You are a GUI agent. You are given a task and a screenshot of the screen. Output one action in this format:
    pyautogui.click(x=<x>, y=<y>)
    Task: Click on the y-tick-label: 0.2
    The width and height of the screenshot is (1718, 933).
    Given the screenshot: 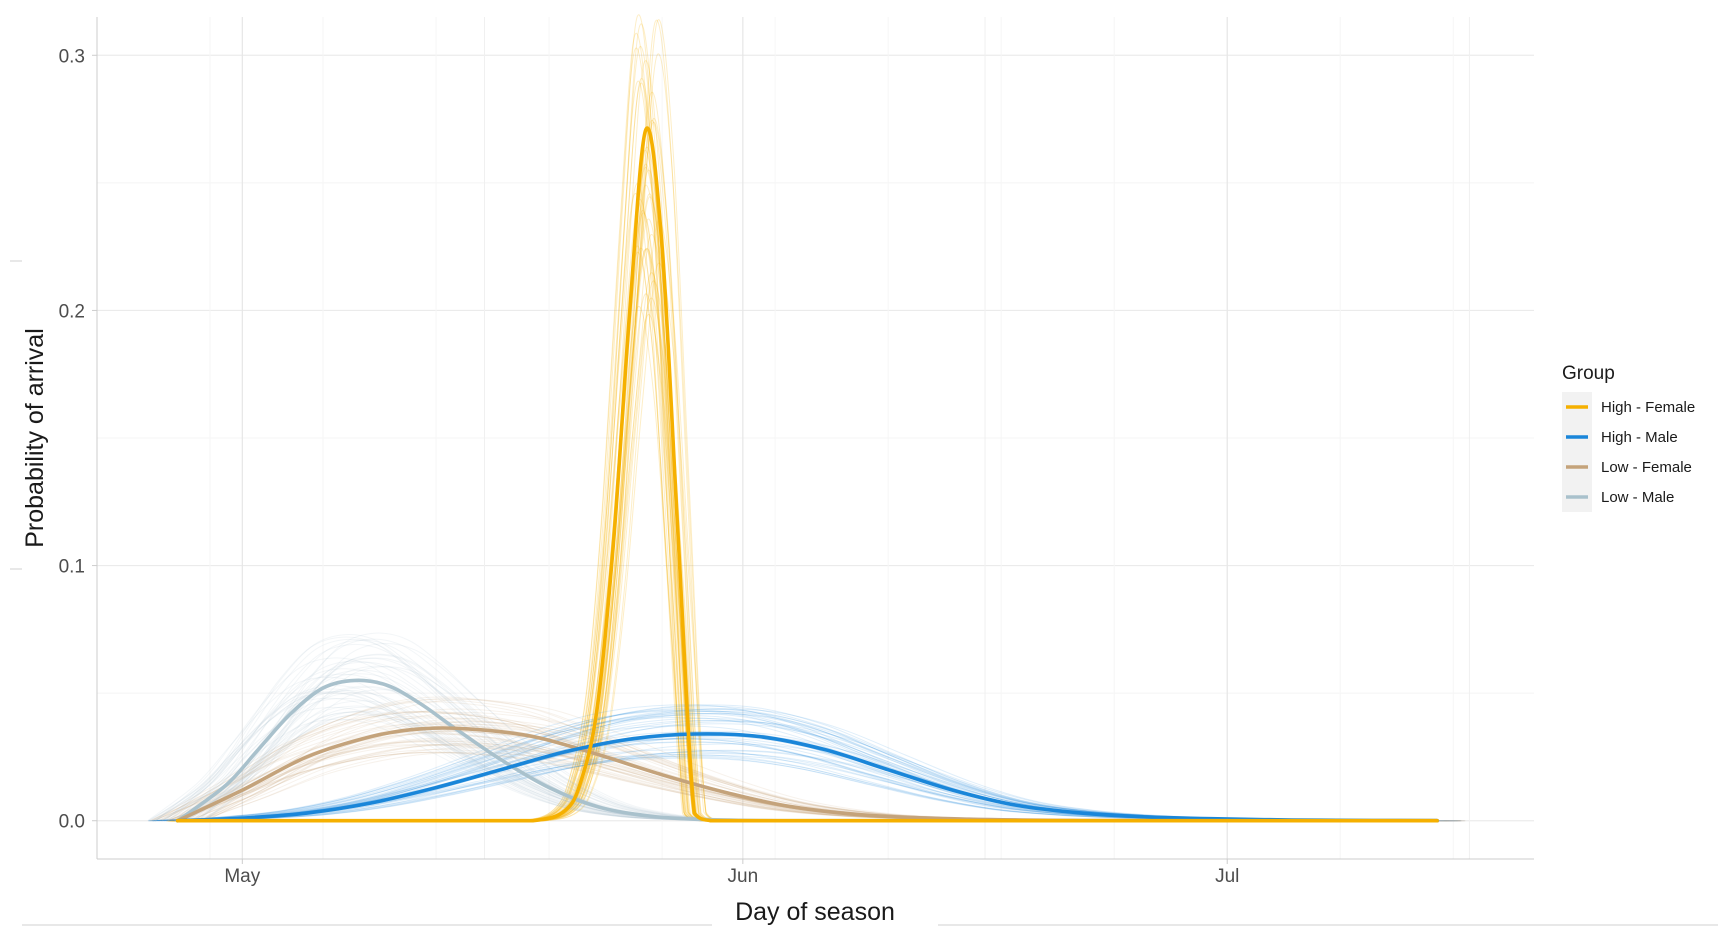 What is the action you would take?
    pyautogui.click(x=72, y=311)
    